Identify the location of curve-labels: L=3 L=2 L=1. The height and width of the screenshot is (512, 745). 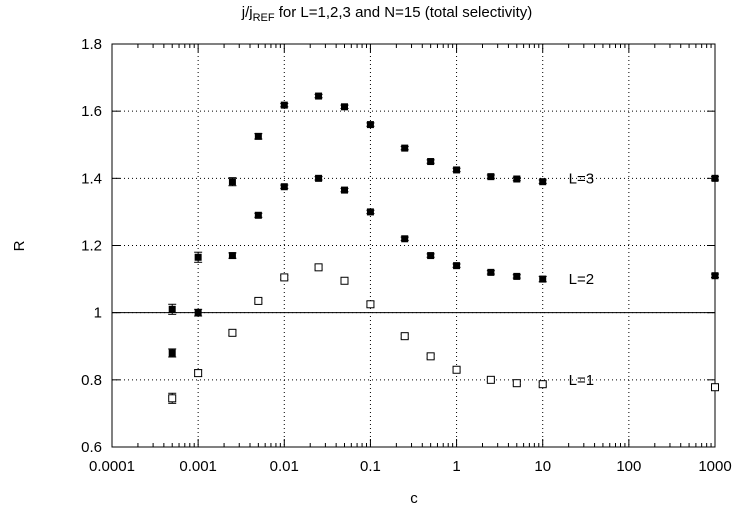
(581, 279).